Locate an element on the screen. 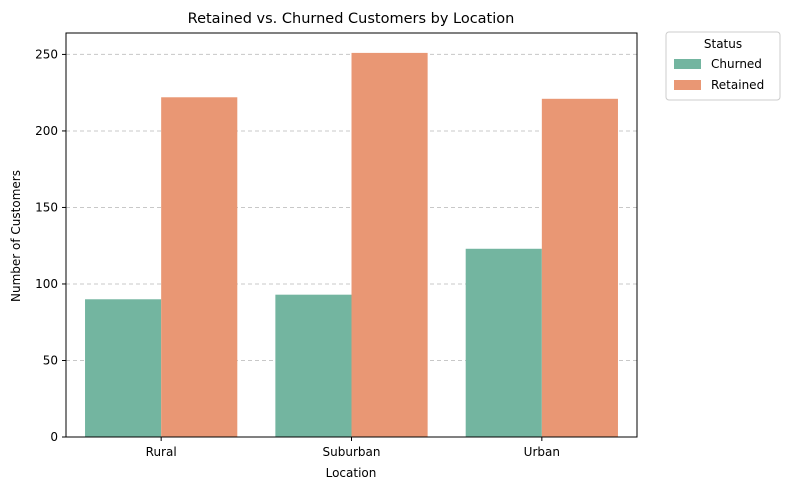 Image resolution: width=787 pixels, height=490 pixels. bar-churned-urban is located at coordinates (503, 342).